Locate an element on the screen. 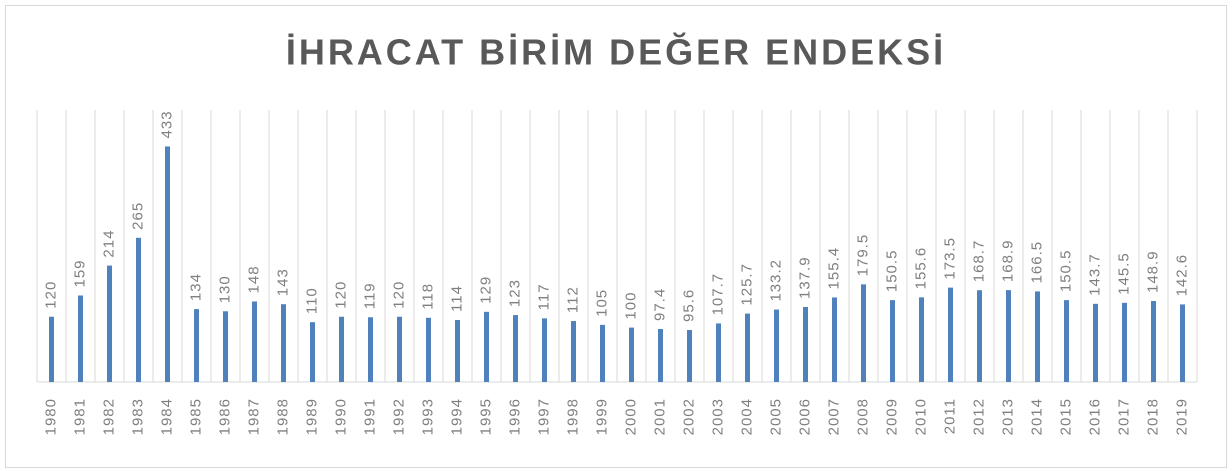 Image resolution: width=1232 pixels, height=471 pixels. x-tick-label: 2007 is located at coordinates (833, 416).